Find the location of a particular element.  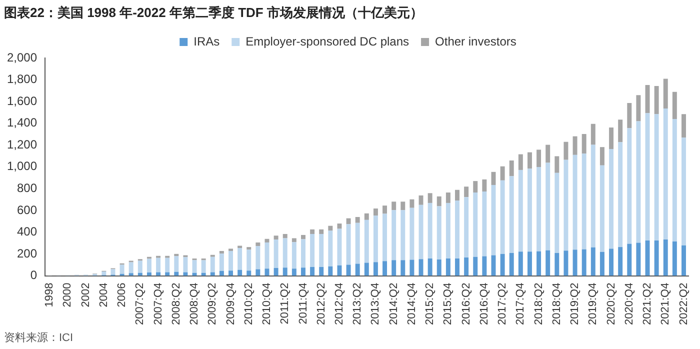

x-tick-label: 2012:Q2 is located at coordinates (321, 303).